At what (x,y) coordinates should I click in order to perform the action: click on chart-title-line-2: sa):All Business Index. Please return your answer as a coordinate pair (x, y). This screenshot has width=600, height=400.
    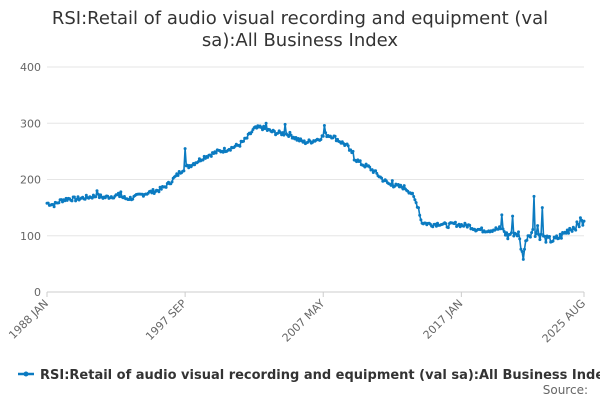
    Looking at the image, I should click on (300, 40).